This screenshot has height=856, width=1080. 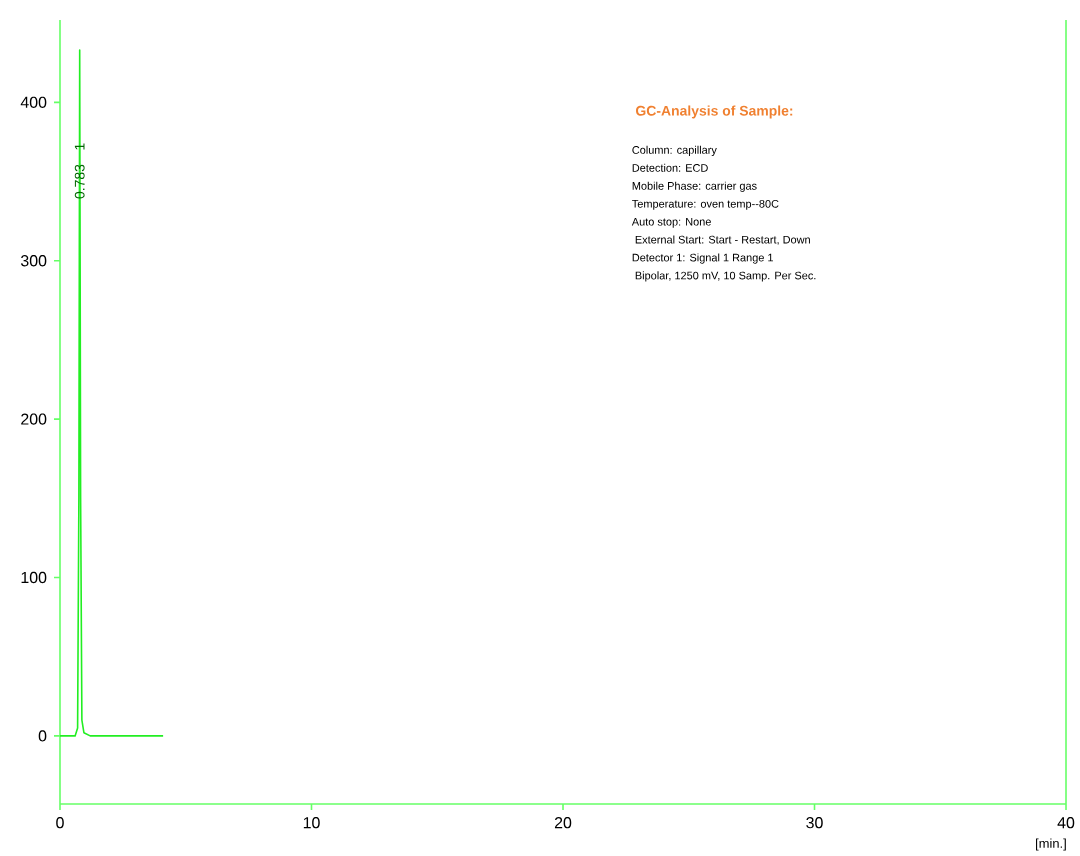 I want to click on line-series, so click(x=111, y=393).